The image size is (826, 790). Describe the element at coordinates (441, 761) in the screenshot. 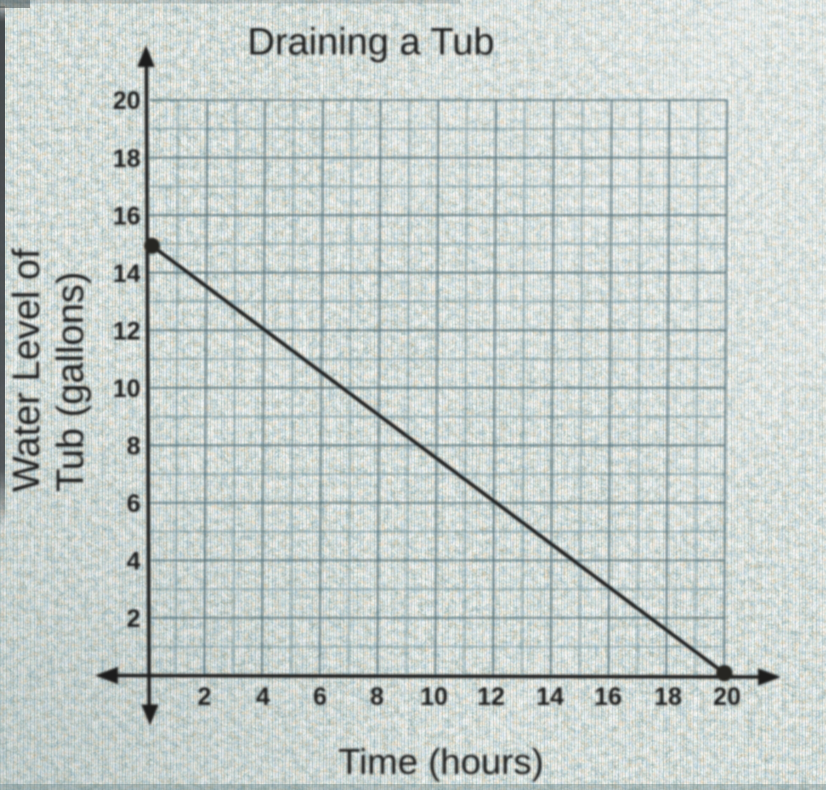

I see `svg-text: Time (hours)` at that location.